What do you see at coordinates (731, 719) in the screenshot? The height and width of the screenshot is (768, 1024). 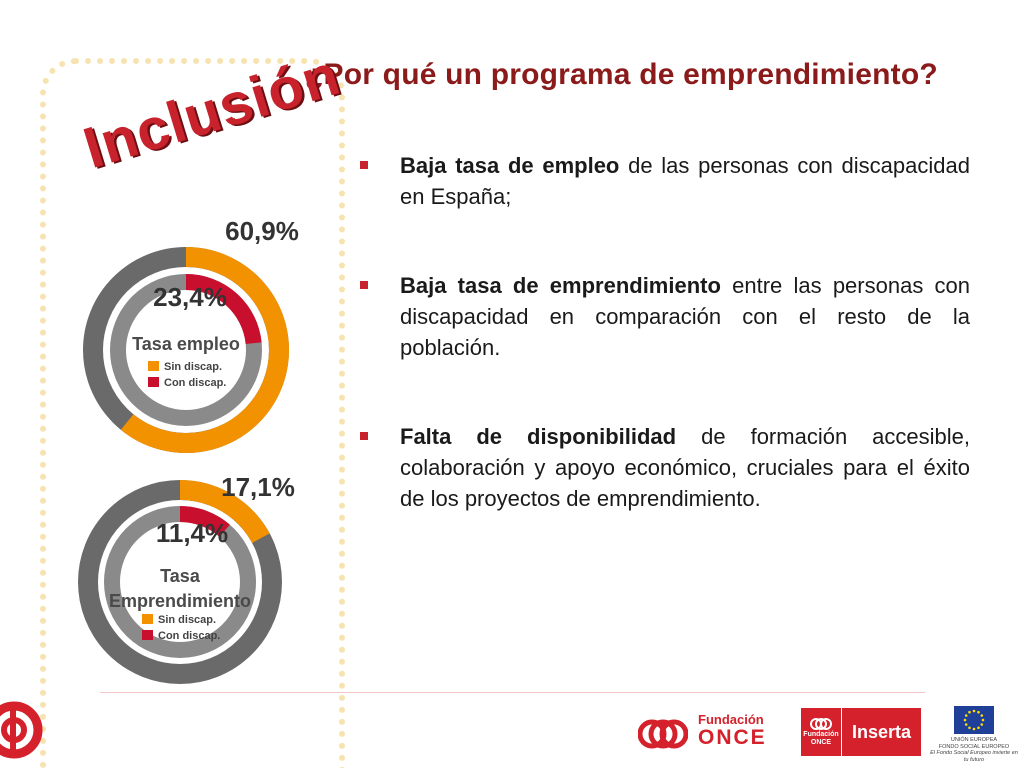 I see `fundacion-label: Fundación` at bounding box center [731, 719].